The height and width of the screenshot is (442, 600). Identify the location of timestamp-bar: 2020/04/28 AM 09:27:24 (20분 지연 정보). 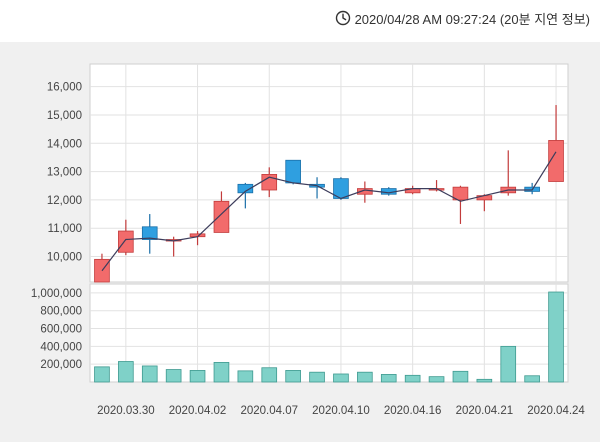
(462, 18).